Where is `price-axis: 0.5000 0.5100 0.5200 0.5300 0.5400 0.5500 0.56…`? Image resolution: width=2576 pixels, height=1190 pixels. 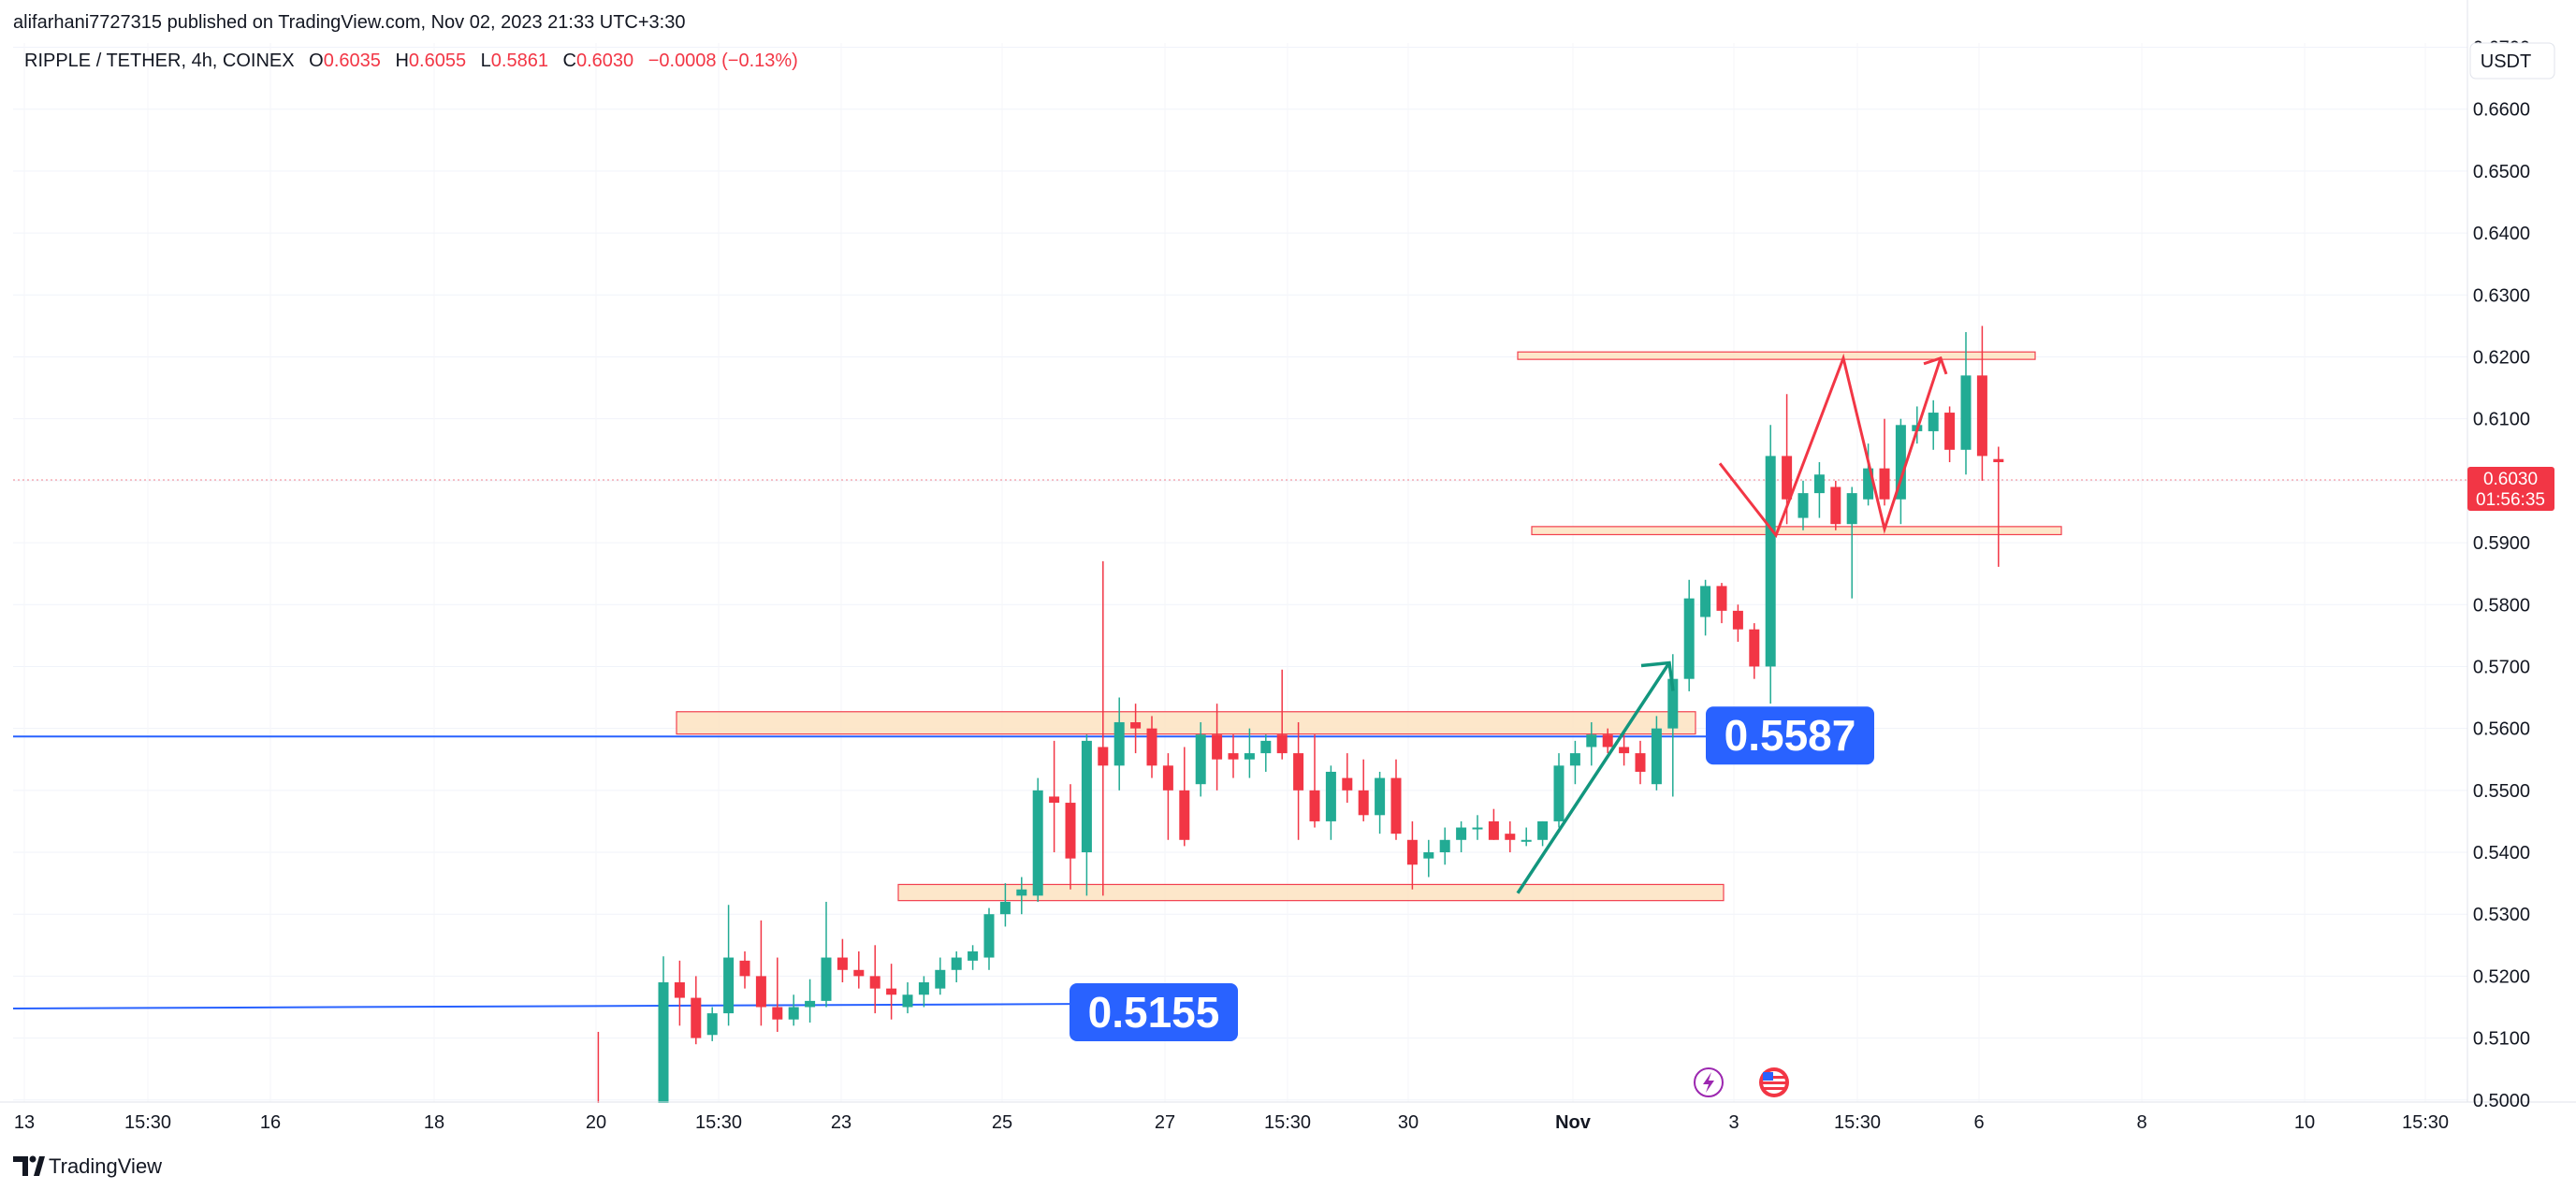 price-axis: 0.5000 0.5100 0.5200 0.5300 0.5400 0.5500 0.56… is located at coordinates (2501, 574).